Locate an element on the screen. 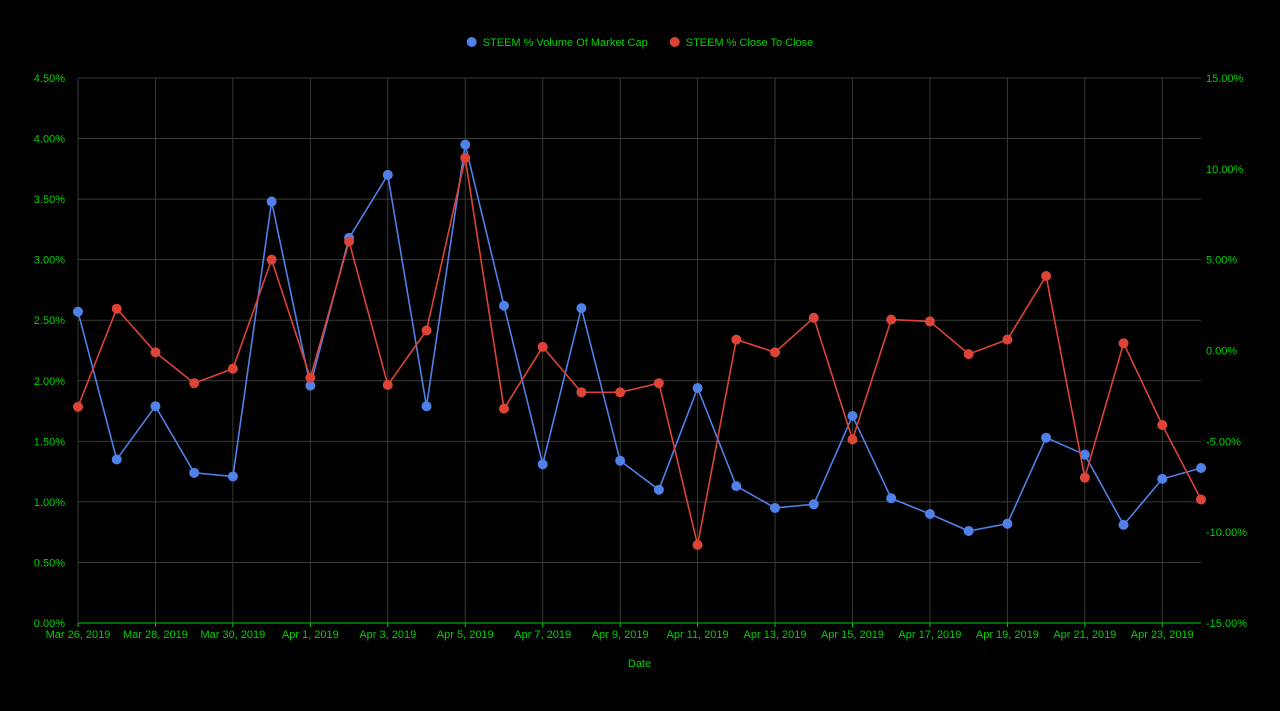  y-left-tick-label: 3.50% is located at coordinates (49, 200).